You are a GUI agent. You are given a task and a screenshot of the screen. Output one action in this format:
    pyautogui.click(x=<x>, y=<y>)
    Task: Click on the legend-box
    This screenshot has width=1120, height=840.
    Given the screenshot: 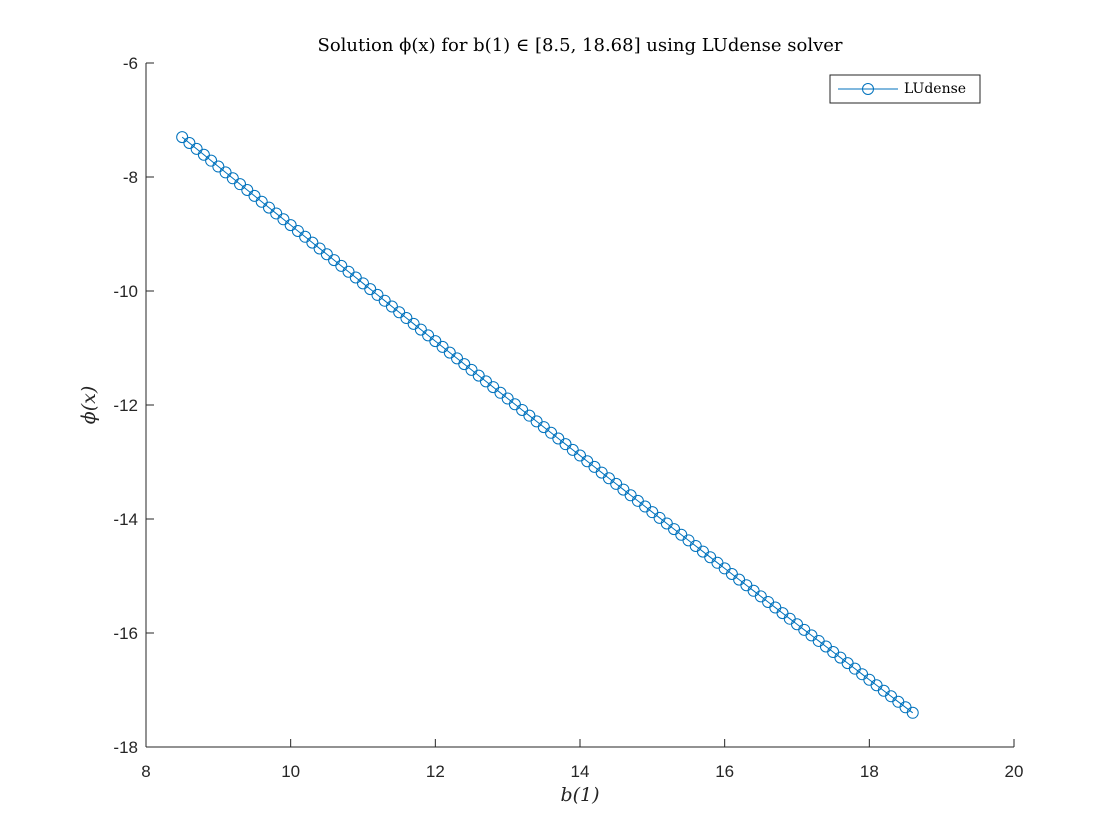 What is the action you would take?
    pyautogui.click(x=905, y=89)
    